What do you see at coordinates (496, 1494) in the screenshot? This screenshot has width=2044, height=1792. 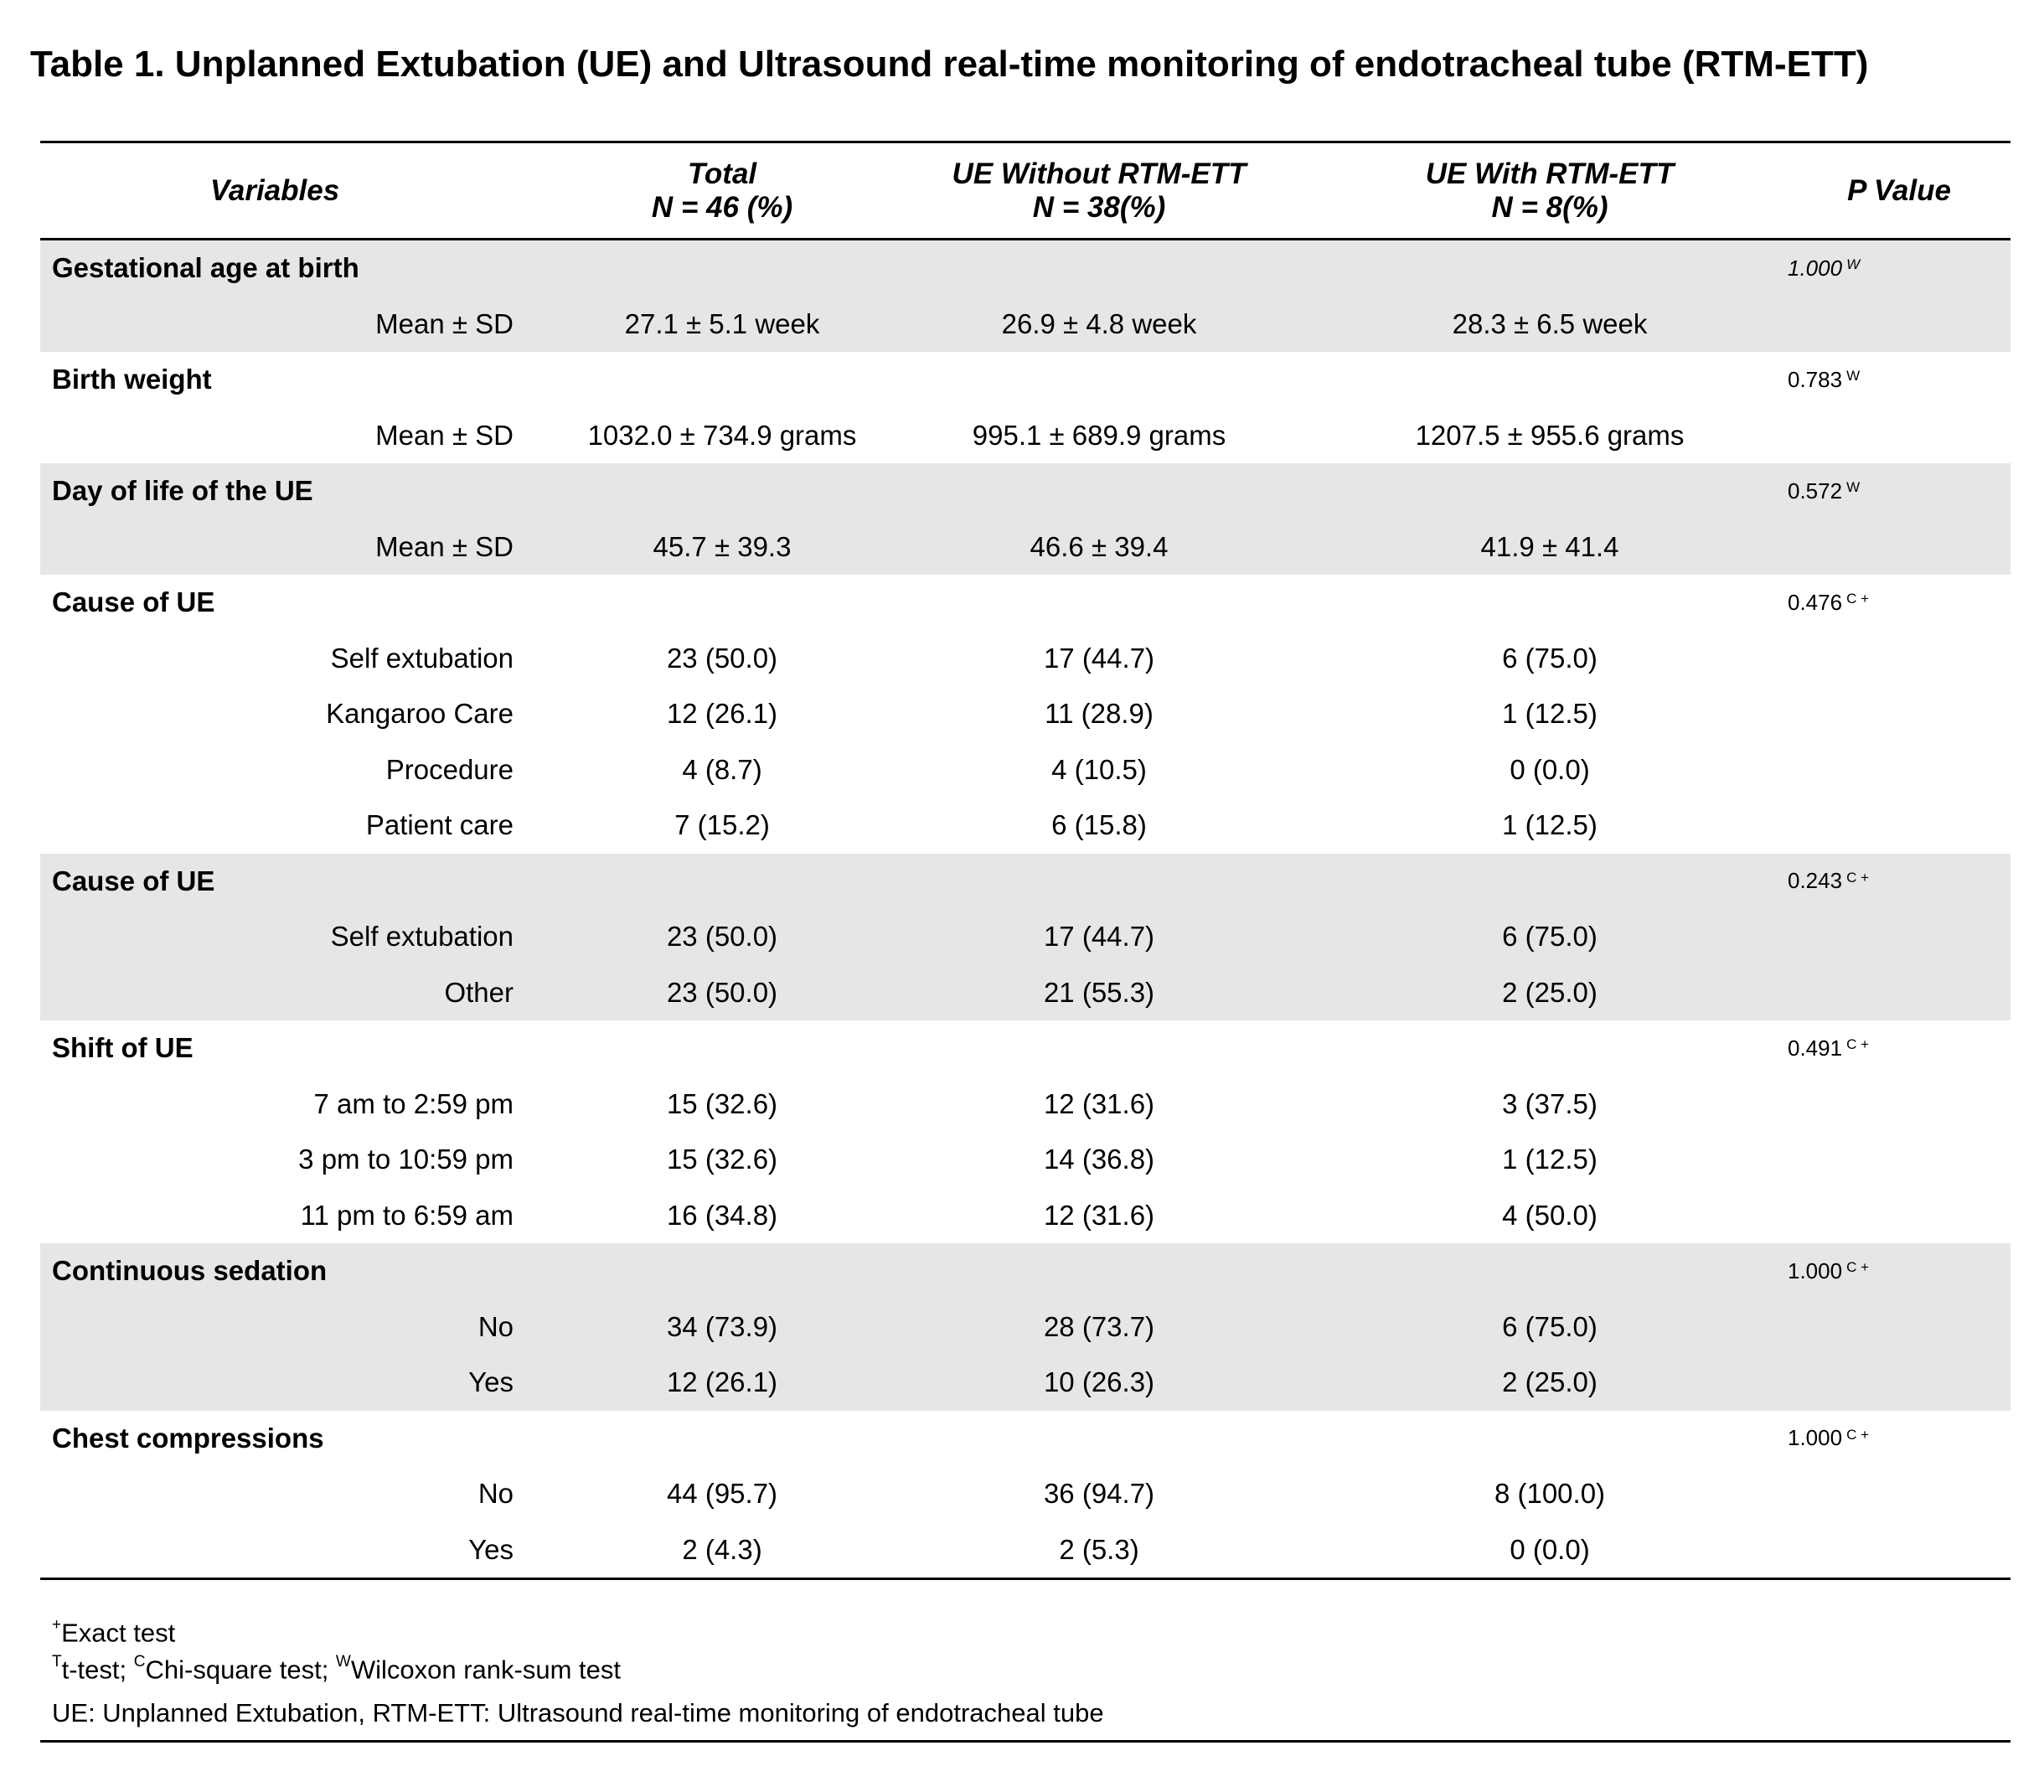 I see `row-label: No` at bounding box center [496, 1494].